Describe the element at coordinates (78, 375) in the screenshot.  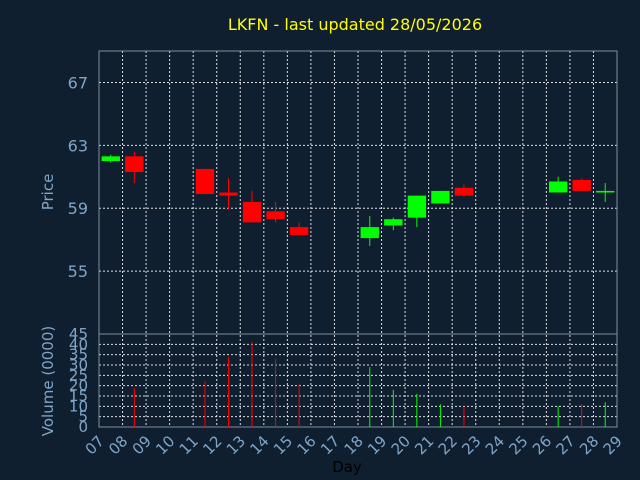
I see `volume-tick-label: 25` at that location.